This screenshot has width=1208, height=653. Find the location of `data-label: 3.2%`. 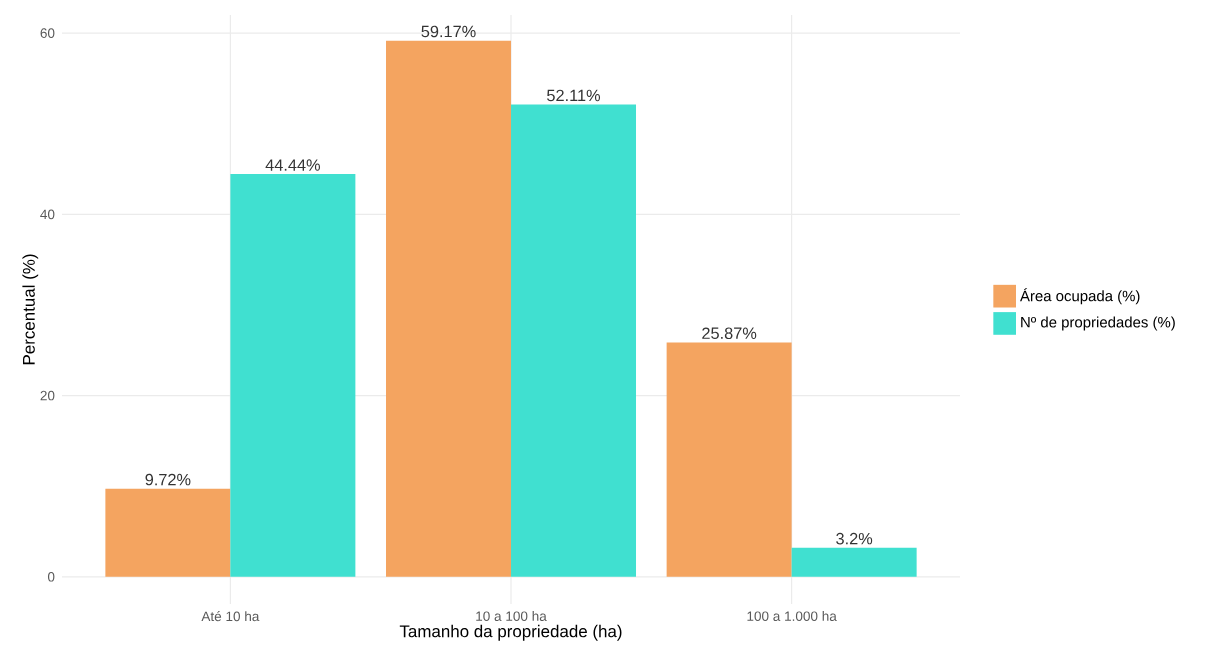

data-label: 3.2% is located at coordinates (854, 538).